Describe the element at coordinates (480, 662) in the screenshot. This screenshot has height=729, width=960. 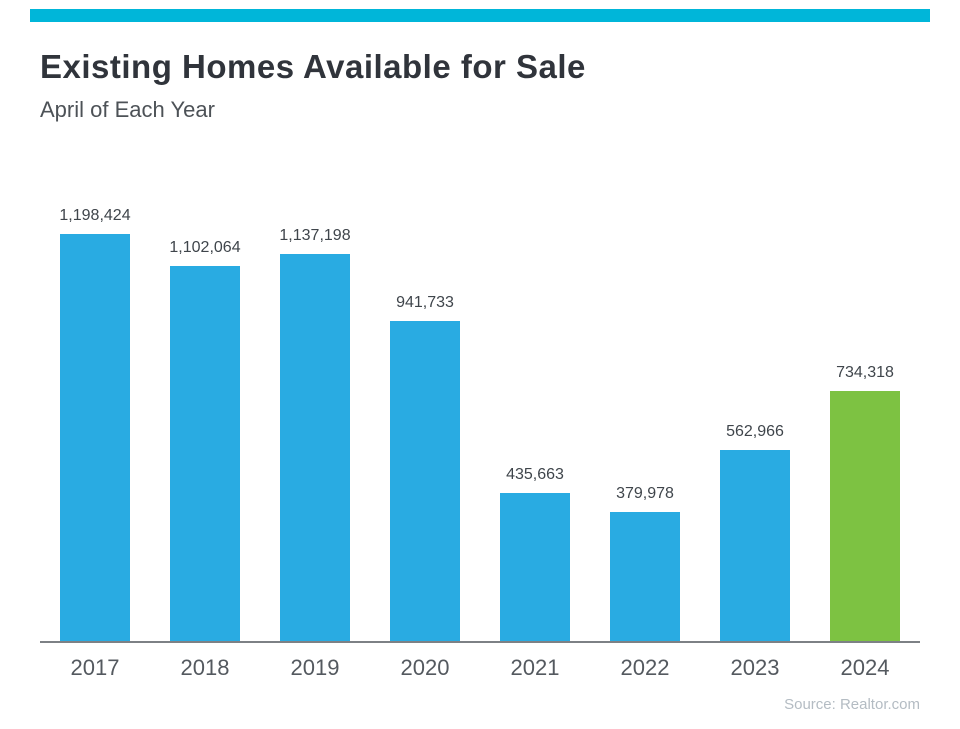
I see `x-axis: 2017 2018 2019 2020 2021 2022 2023 2024` at that location.